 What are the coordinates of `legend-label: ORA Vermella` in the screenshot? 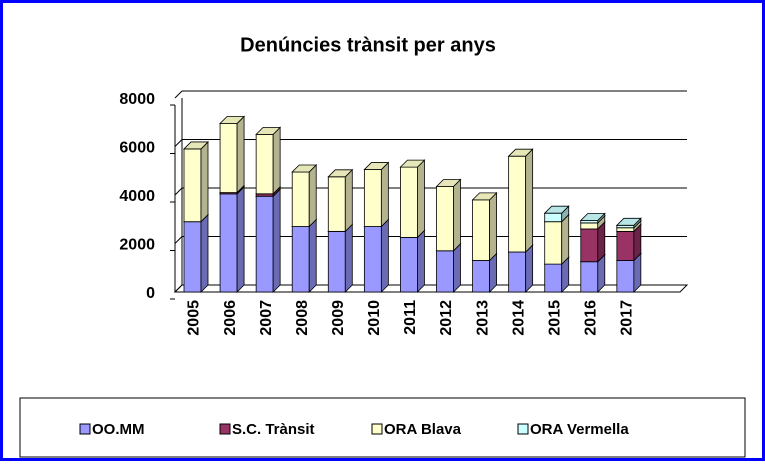 It's located at (579, 429).